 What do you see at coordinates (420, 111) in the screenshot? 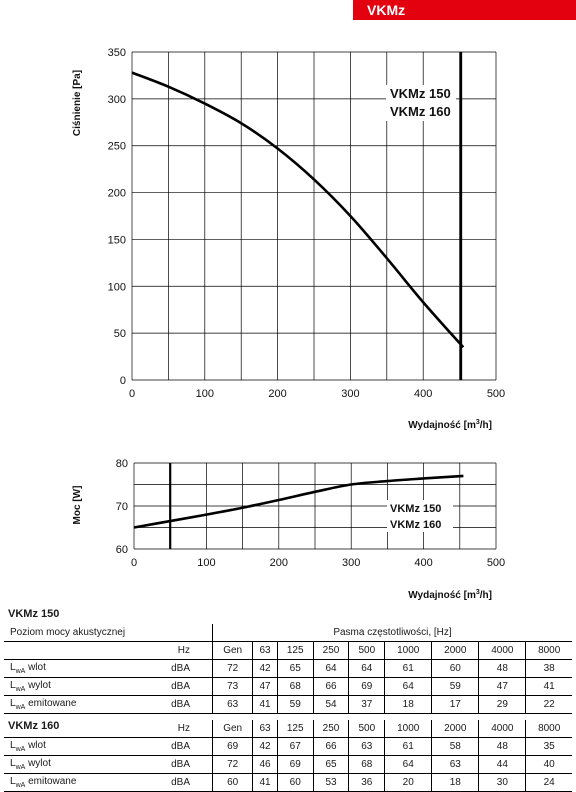
I see `pressure-annotation-160: VKMz 160` at bounding box center [420, 111].